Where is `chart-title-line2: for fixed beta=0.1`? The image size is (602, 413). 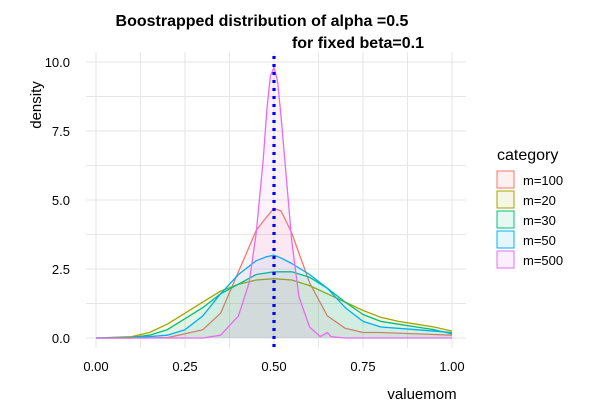
chart-title-line2: for fixed beta=0.1 is located at coordinates (358, 43).